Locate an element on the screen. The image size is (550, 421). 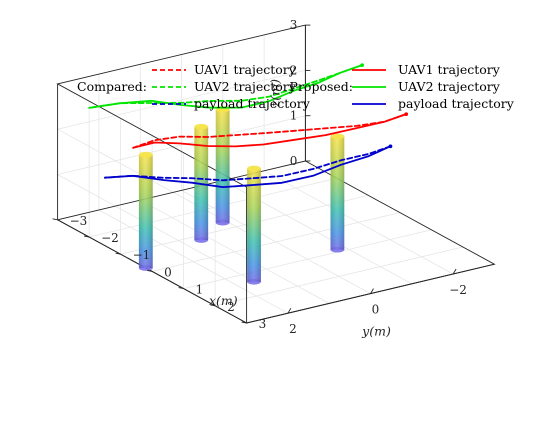
compared-uav1-trajectory-line is located at coordinates (270, 131).